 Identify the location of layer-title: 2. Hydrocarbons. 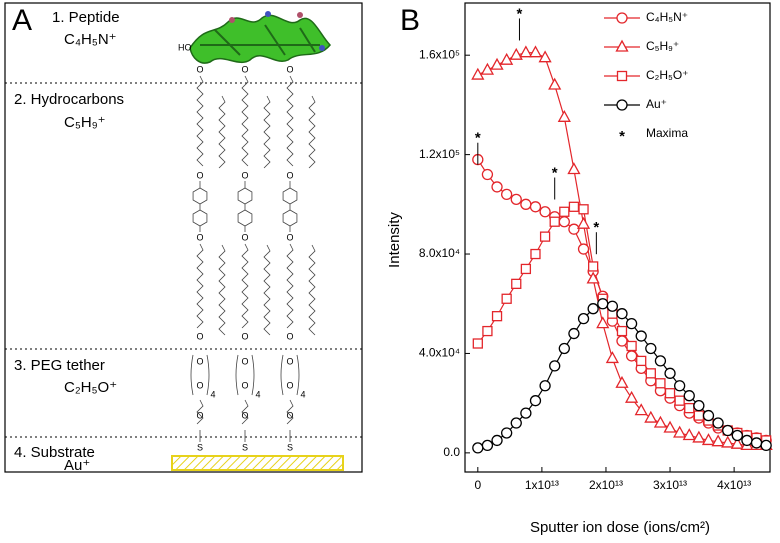
(69, 99).